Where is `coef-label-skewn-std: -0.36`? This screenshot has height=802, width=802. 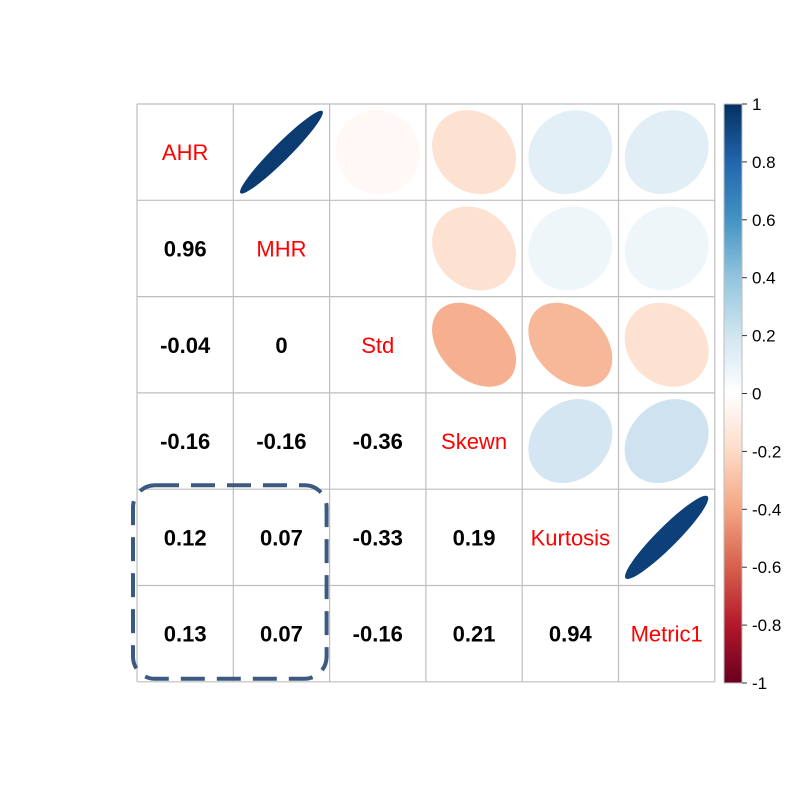 coef-label-skewn-std: -0.36 is located at coordinates (378, 441).